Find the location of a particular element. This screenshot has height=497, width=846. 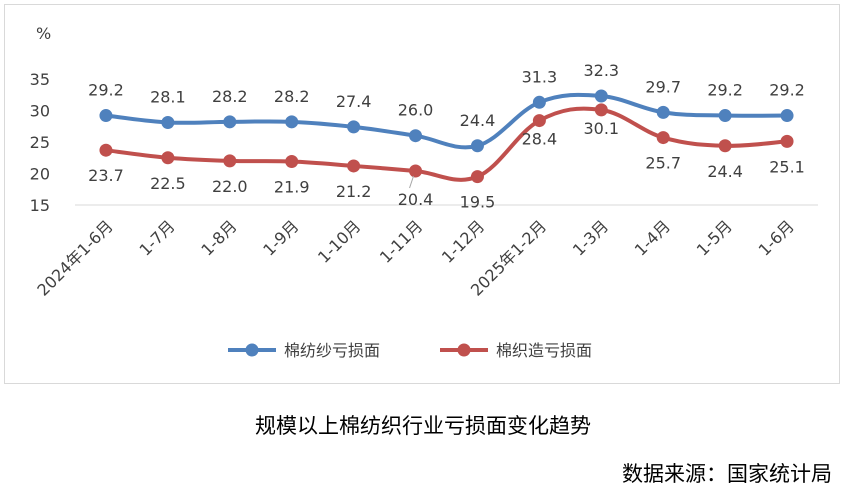

data-label: 21.2 is located at coordinates (354, 191).